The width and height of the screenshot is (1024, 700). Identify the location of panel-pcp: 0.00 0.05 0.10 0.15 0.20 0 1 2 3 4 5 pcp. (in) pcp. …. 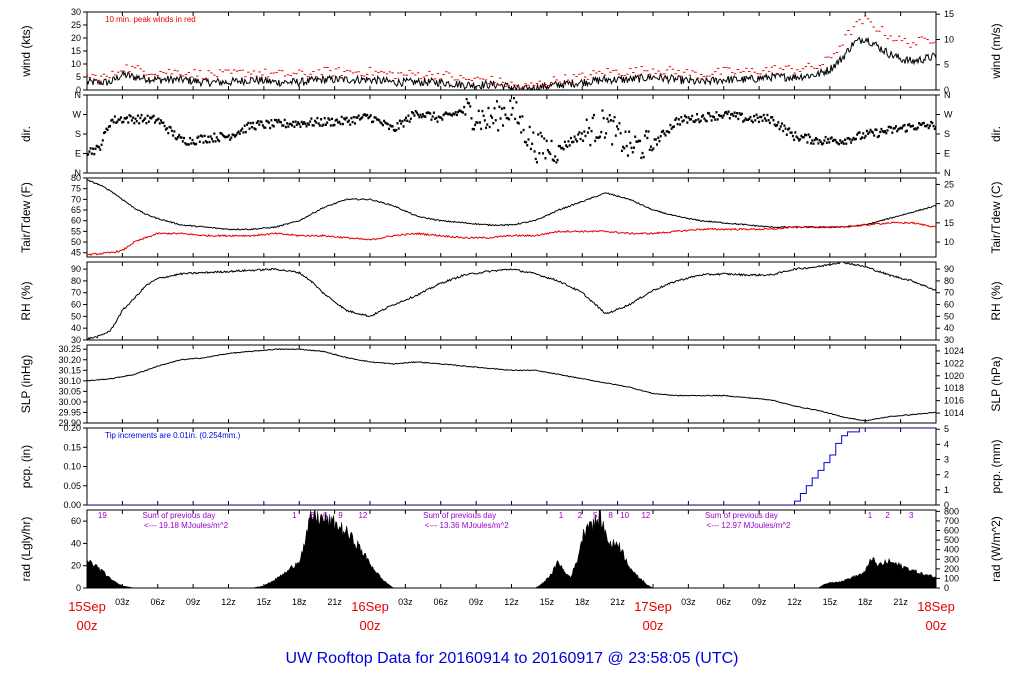
(511, 466).